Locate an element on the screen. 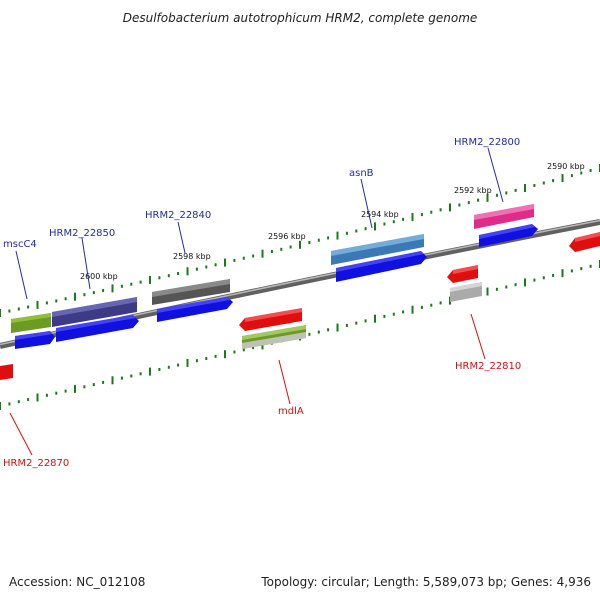 The height and width of the screenshot is (600, 600). leader-mdlA is located at coordinates (284, 382).